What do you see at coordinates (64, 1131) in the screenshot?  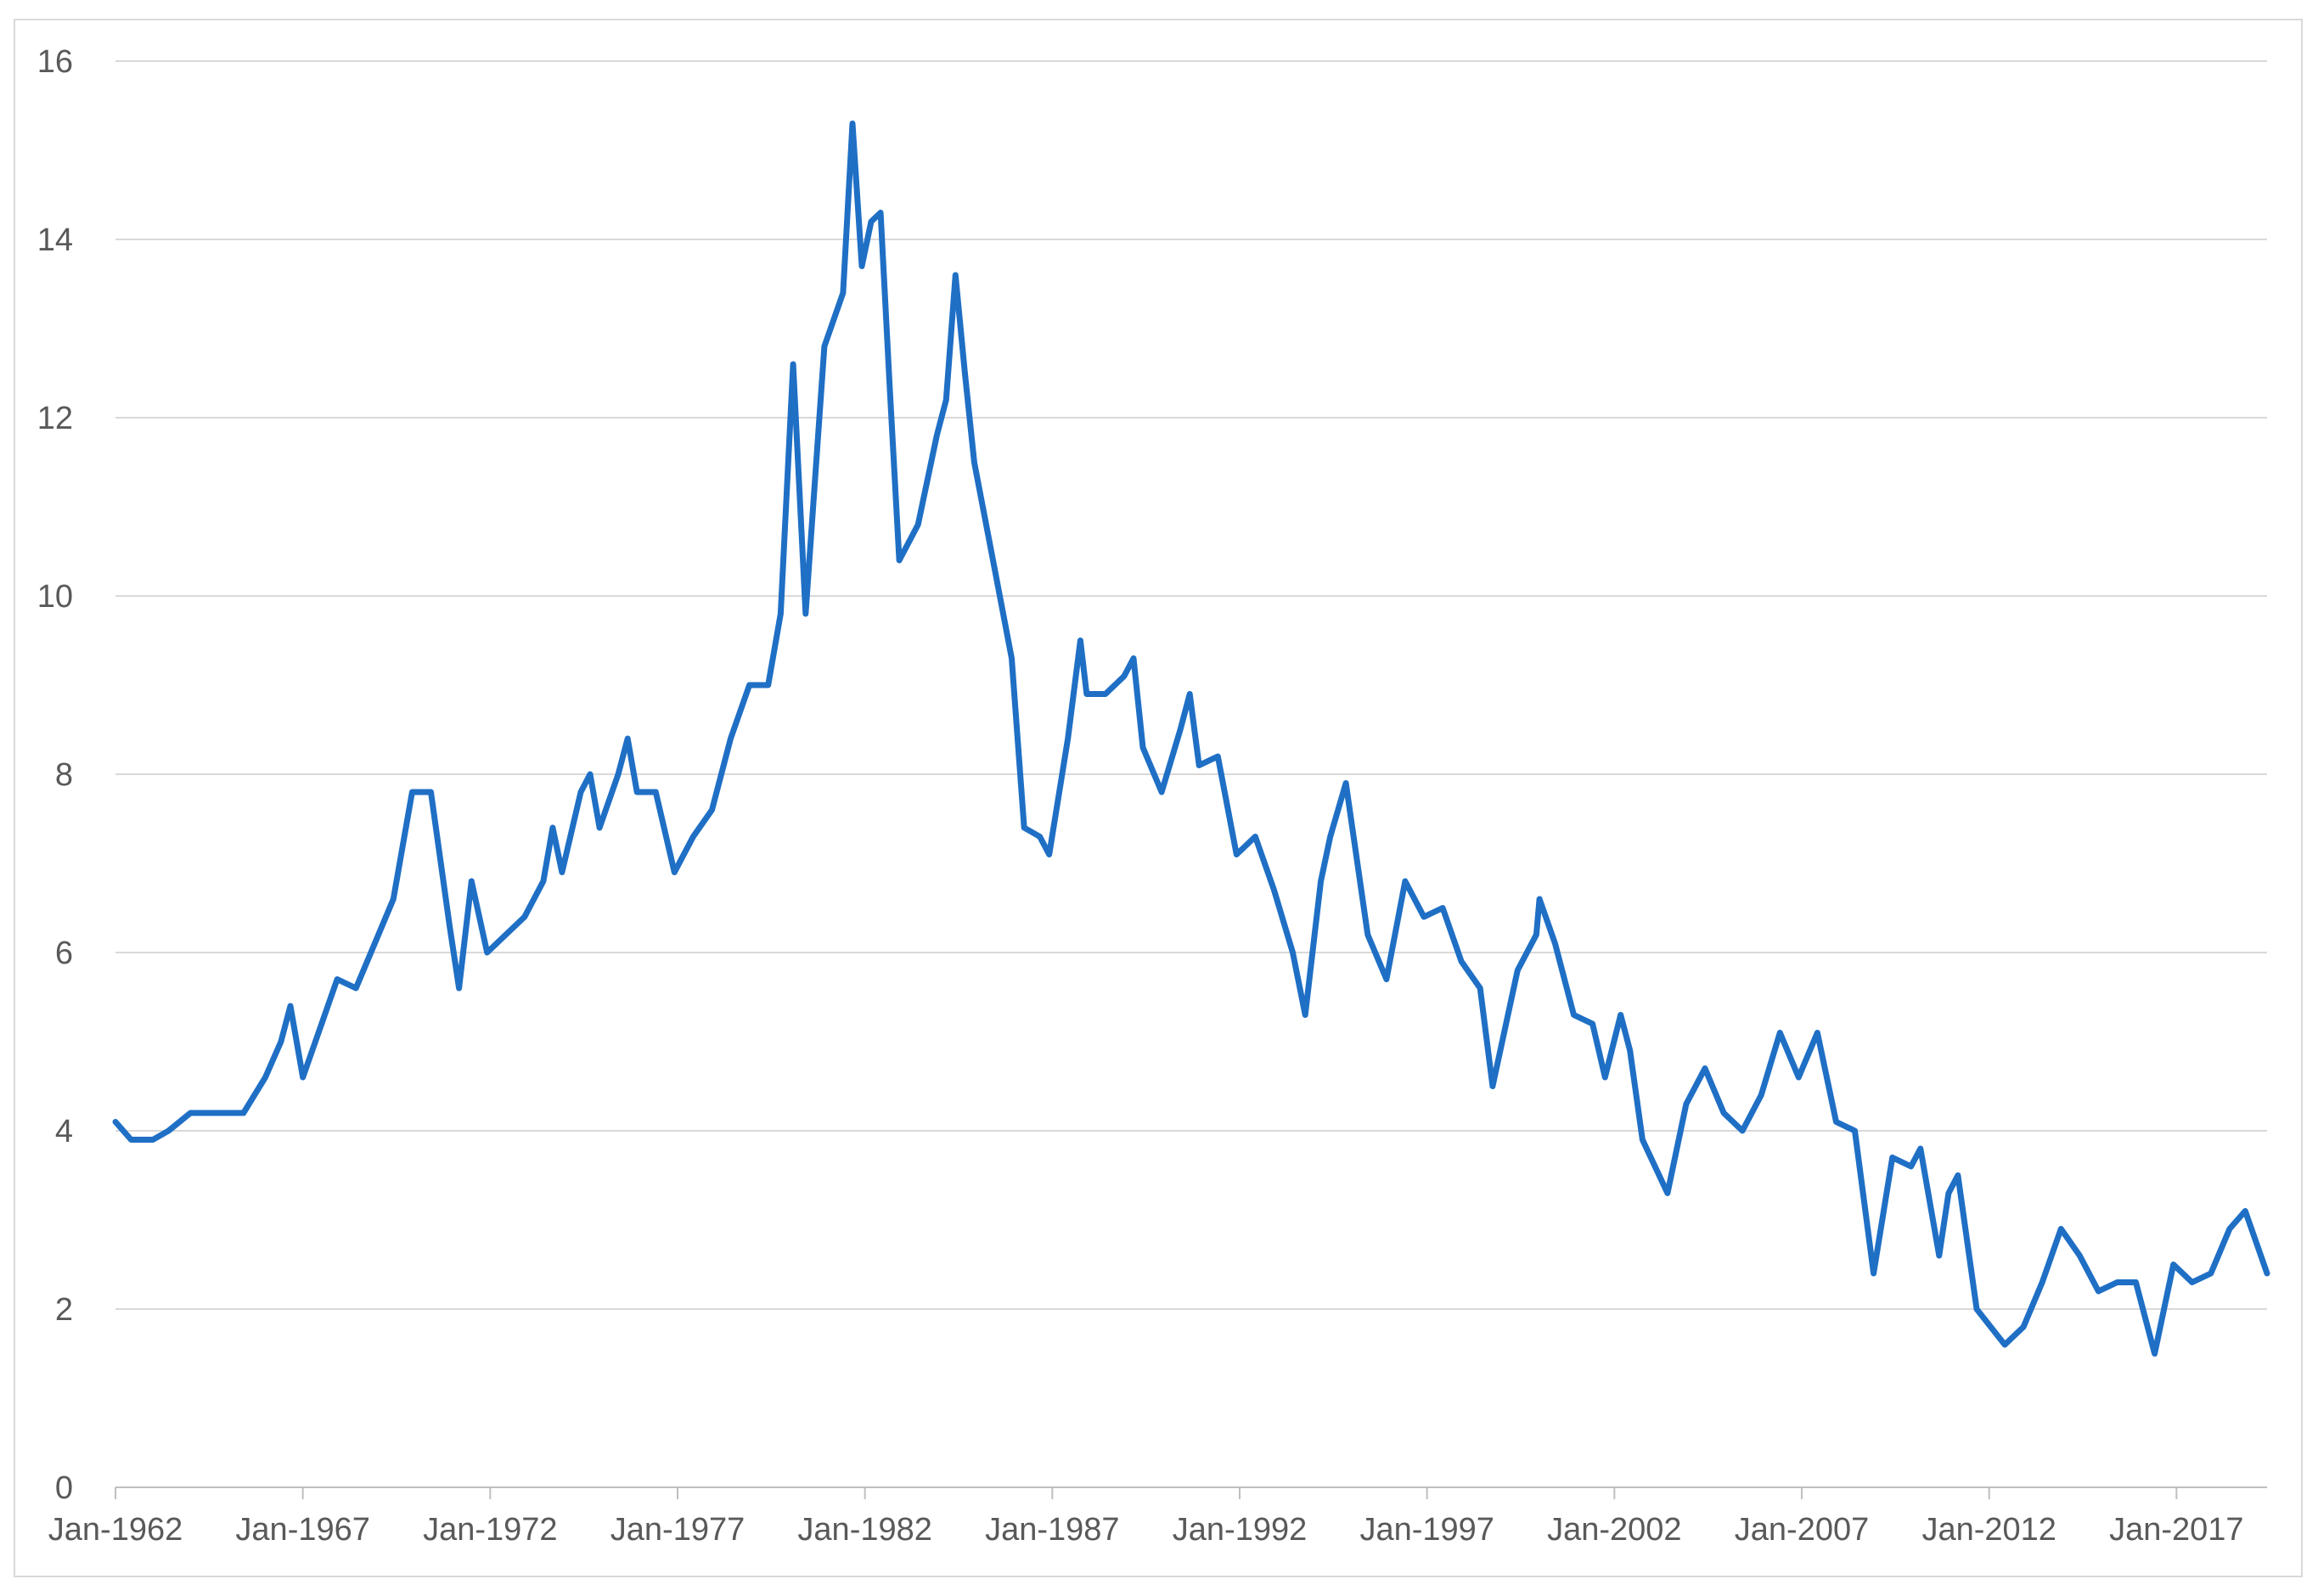 I see `y-tick-label: 4` at bounding box center [64, 1131].